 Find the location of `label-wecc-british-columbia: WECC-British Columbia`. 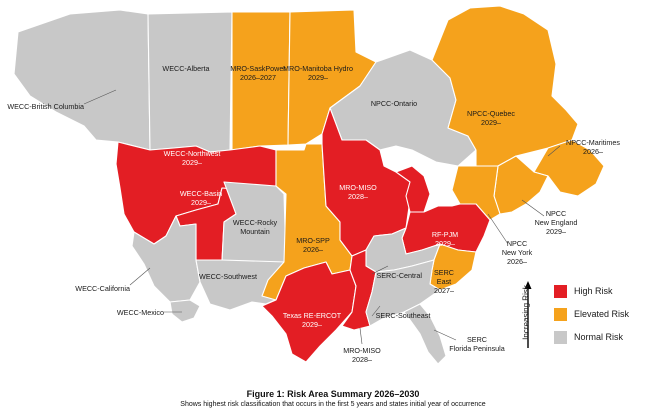

label-wecc-british-columbia: WECC-British Columbia is located at coordinates (45, 106).